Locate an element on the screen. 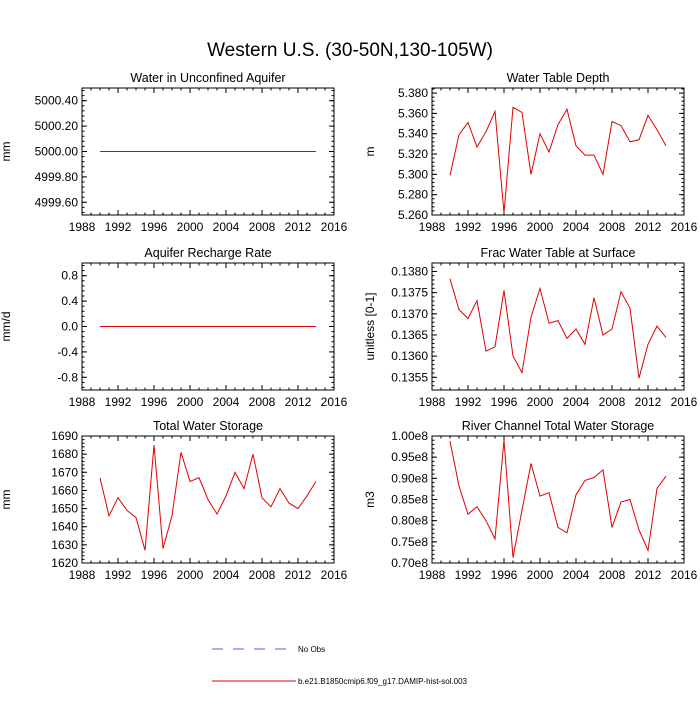 Image resolution: width=700 pixels, height=705 pixels. y-tick-label: -0.8 is located at coordinates (67, 377).